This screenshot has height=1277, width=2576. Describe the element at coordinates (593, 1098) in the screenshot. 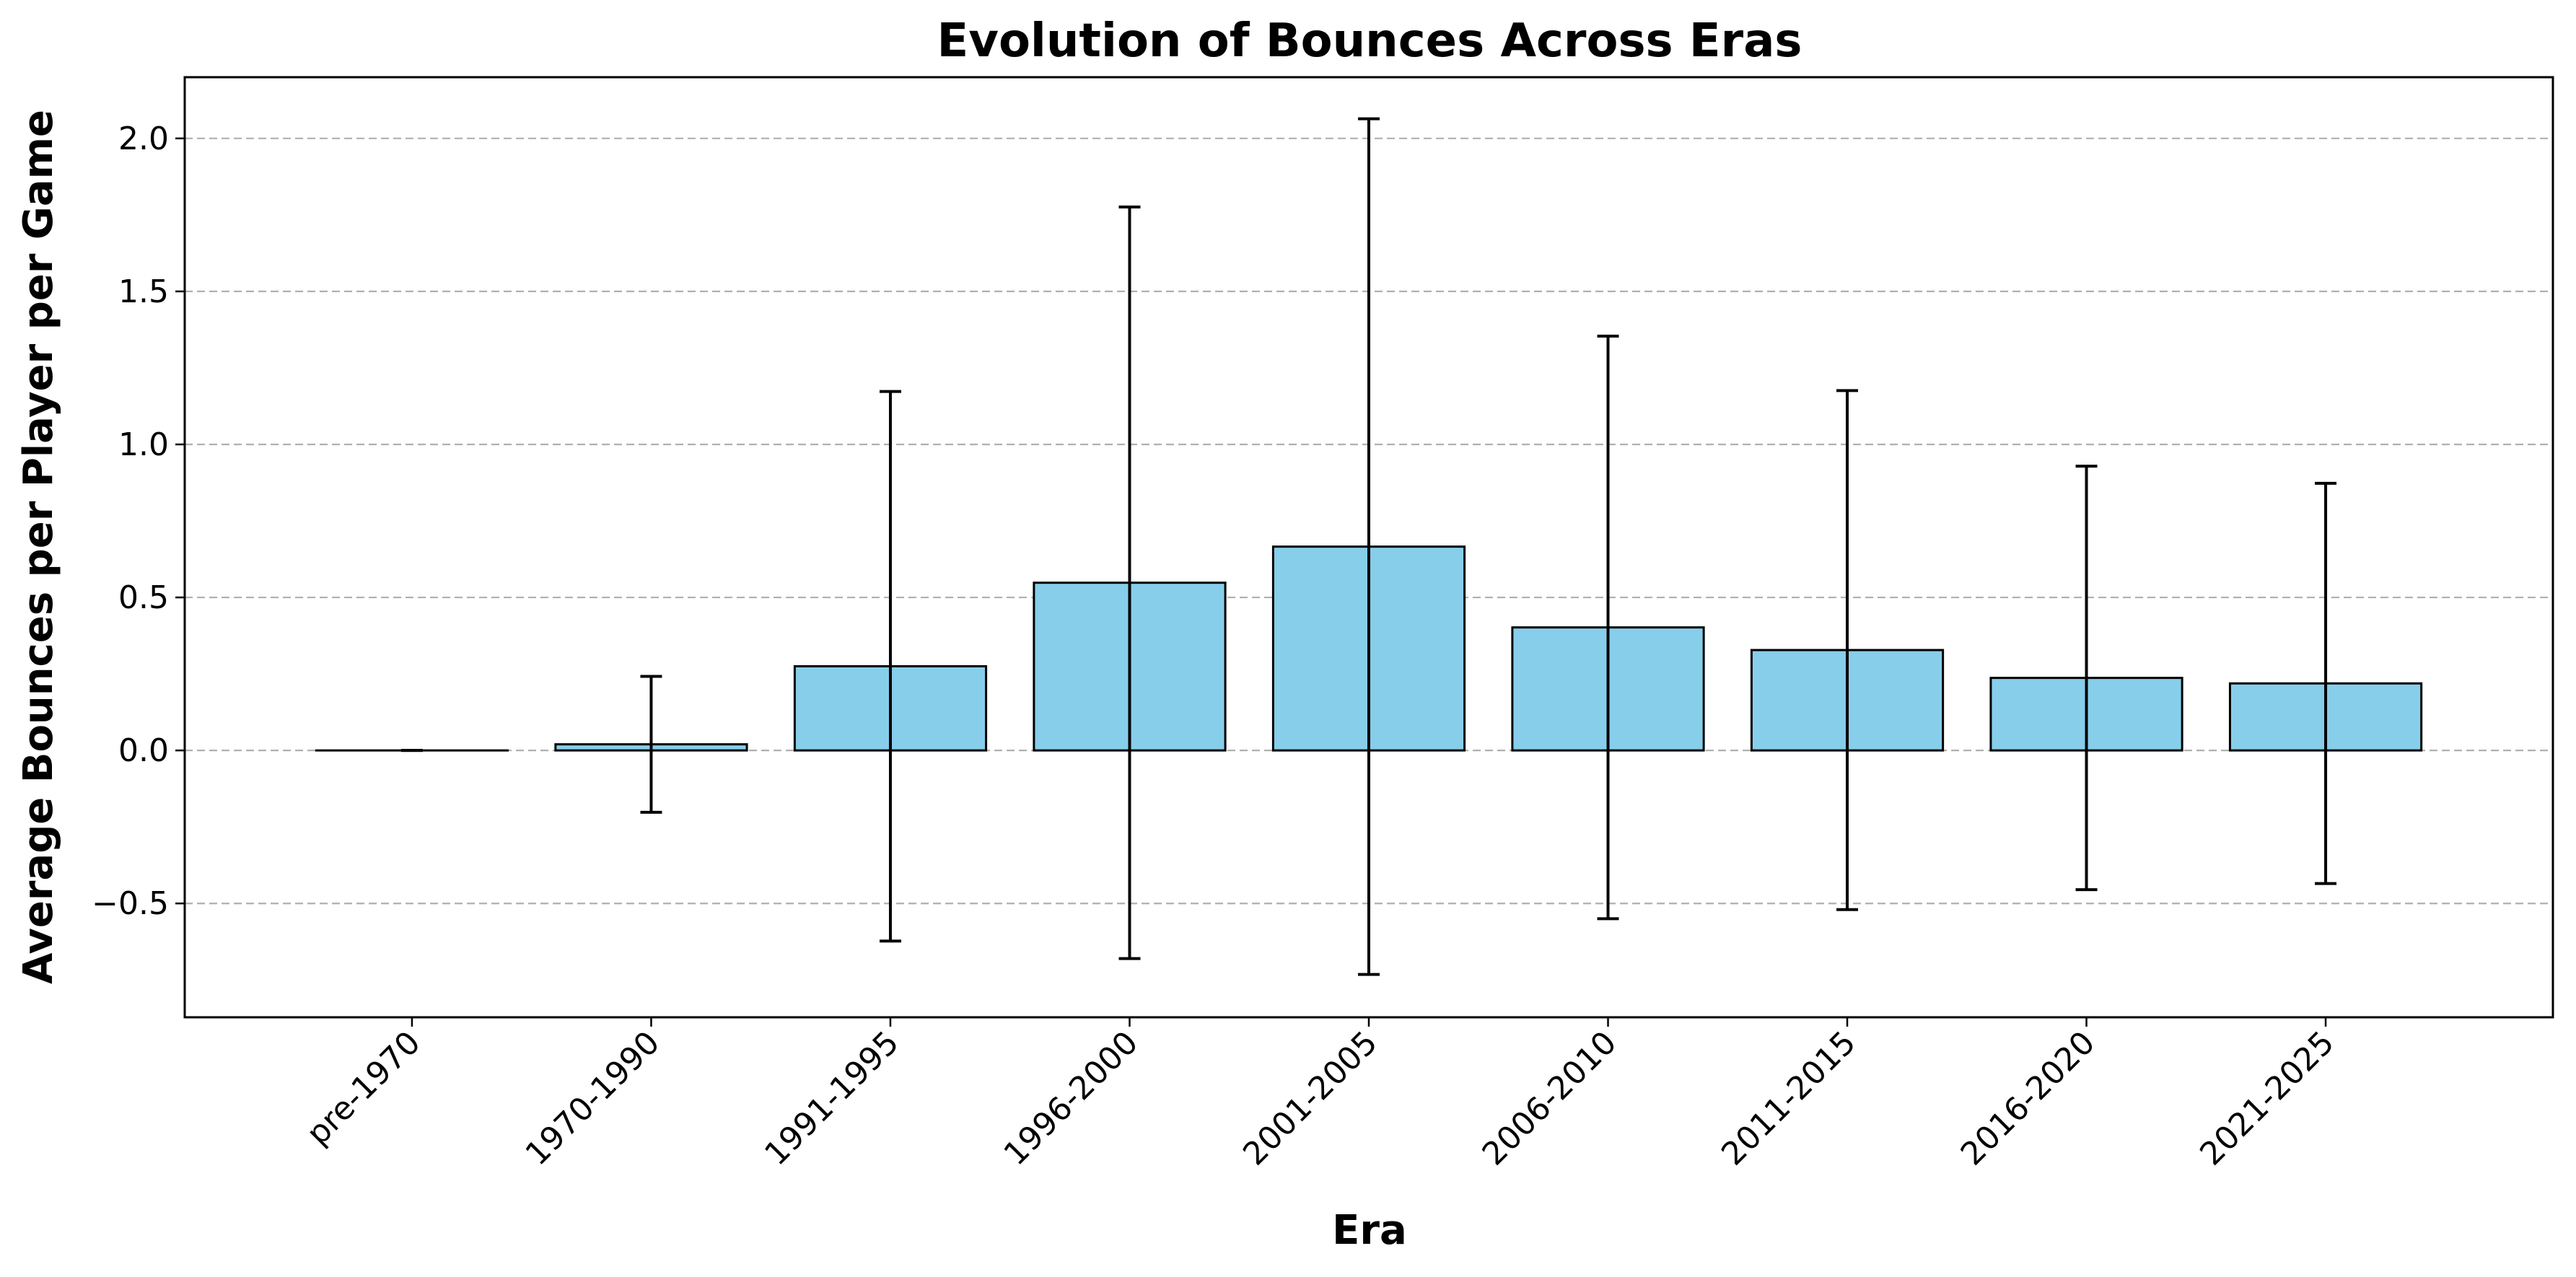

I see `x-tick-label: 1970-1990` at that location.